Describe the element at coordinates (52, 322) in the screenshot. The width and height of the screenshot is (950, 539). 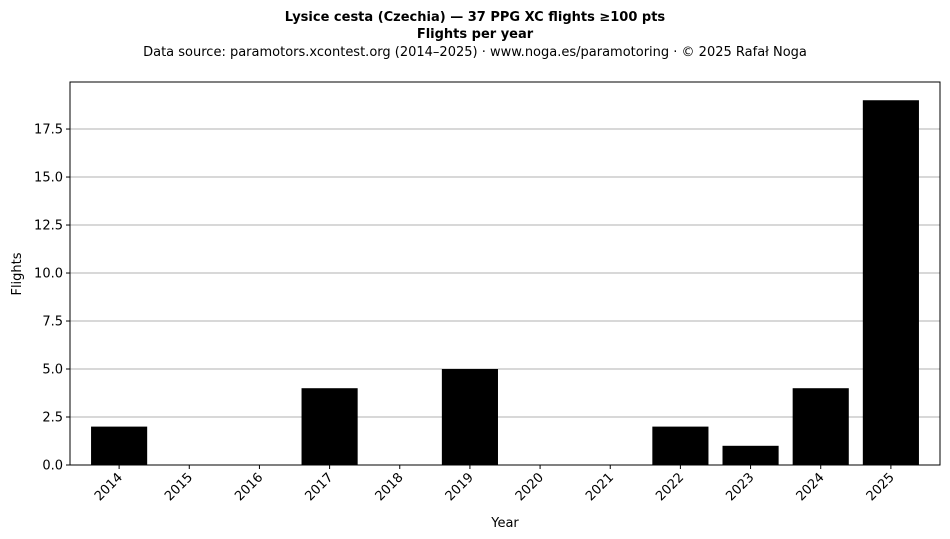
I see `y-tick-label: 7.5` at that location.